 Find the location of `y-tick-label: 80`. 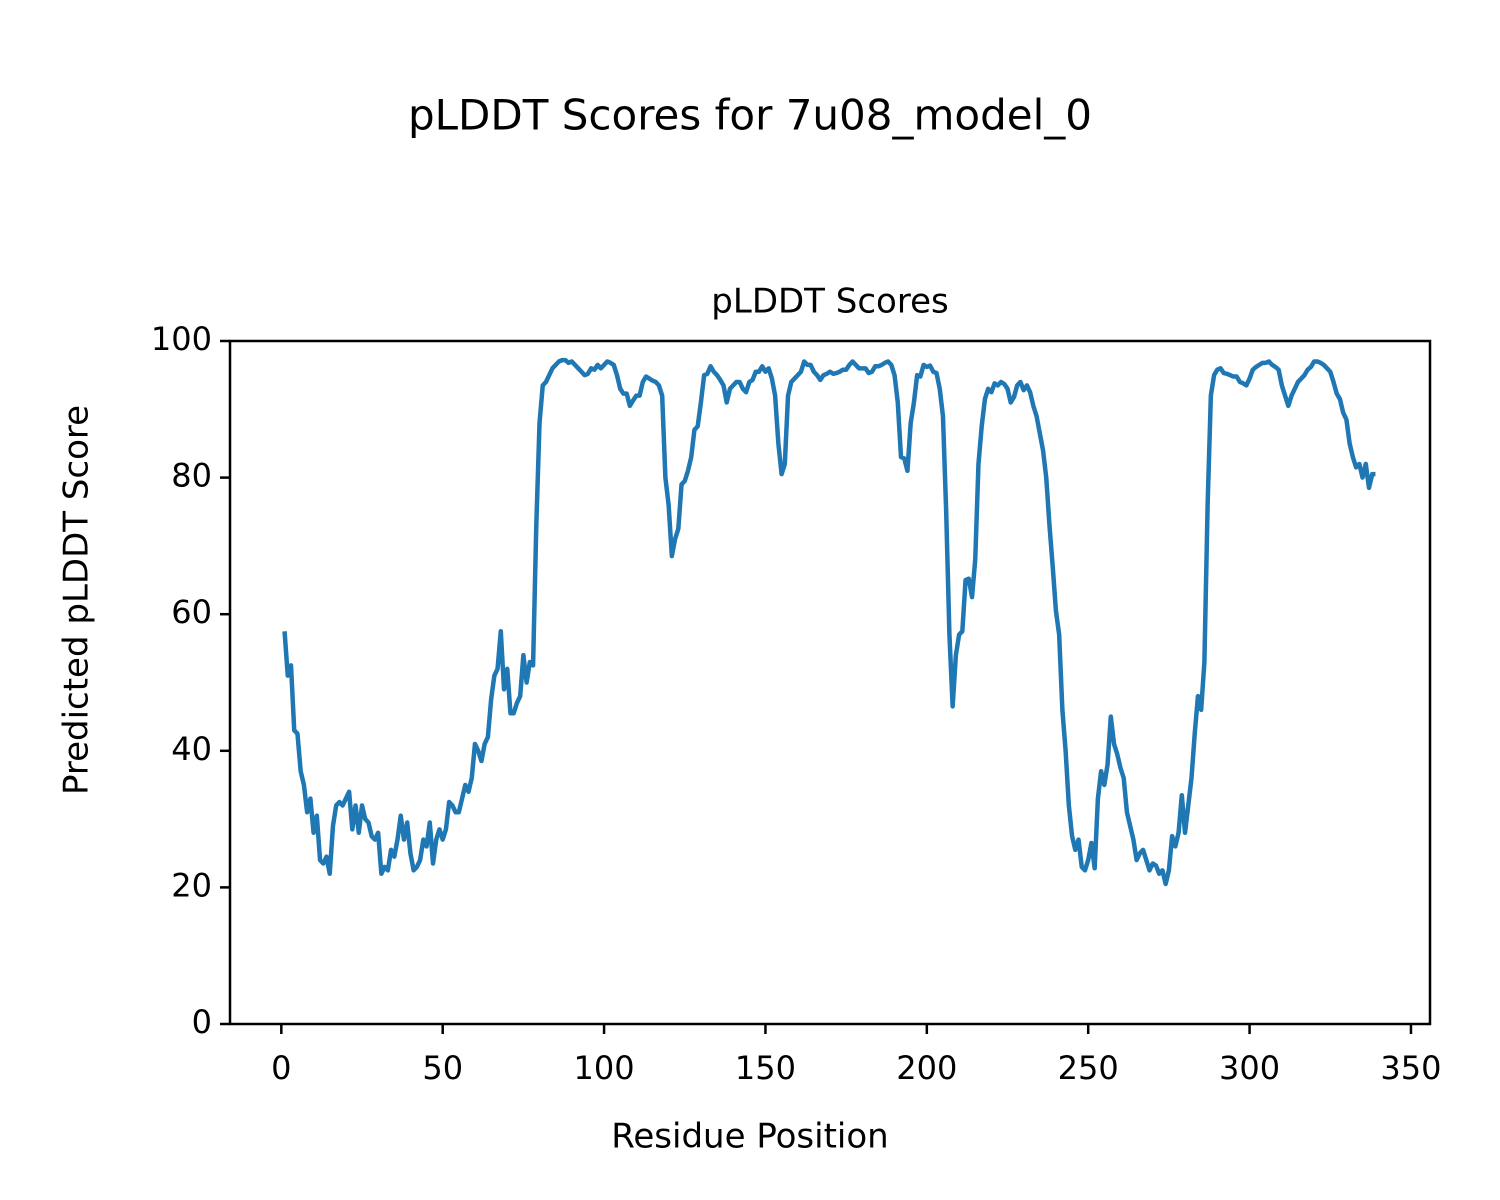

y-tick-label: 80 is located at coordinates (191, 476).